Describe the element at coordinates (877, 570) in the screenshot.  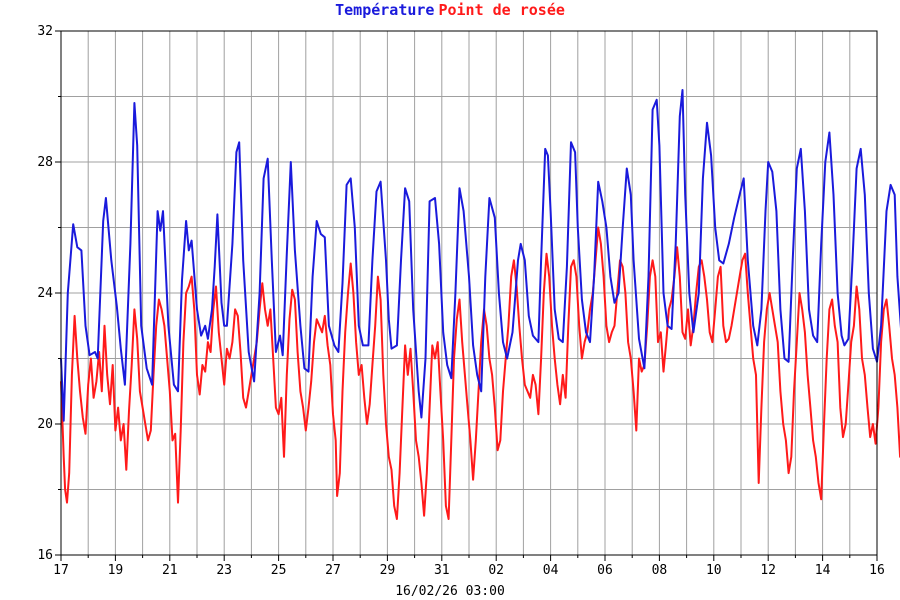
I see `x-tick-label: 16` at that location.